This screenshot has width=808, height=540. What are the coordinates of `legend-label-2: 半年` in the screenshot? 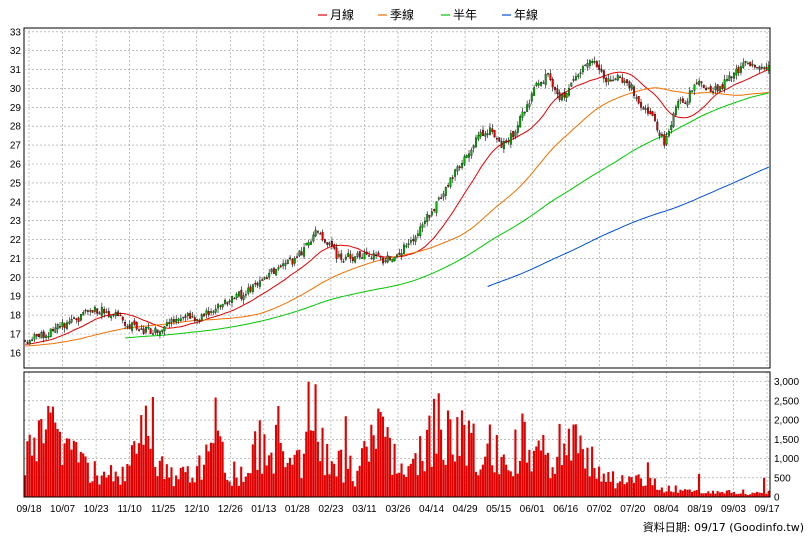 It's located at (465, 15).